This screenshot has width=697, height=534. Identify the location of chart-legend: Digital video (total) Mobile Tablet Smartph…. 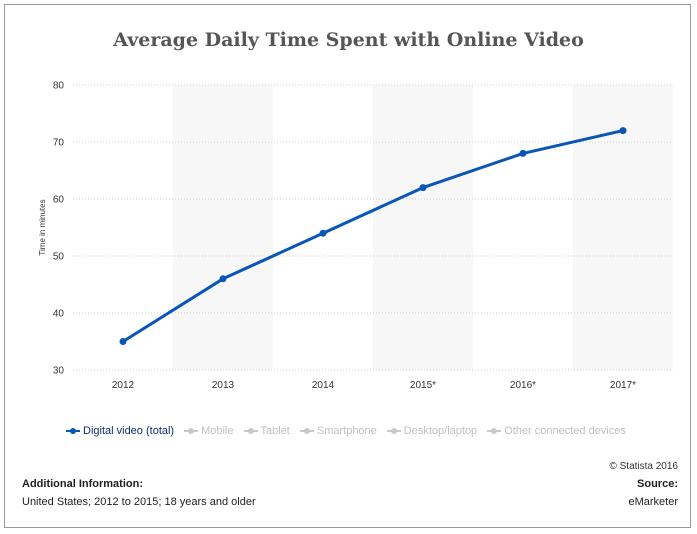
(351, 431).